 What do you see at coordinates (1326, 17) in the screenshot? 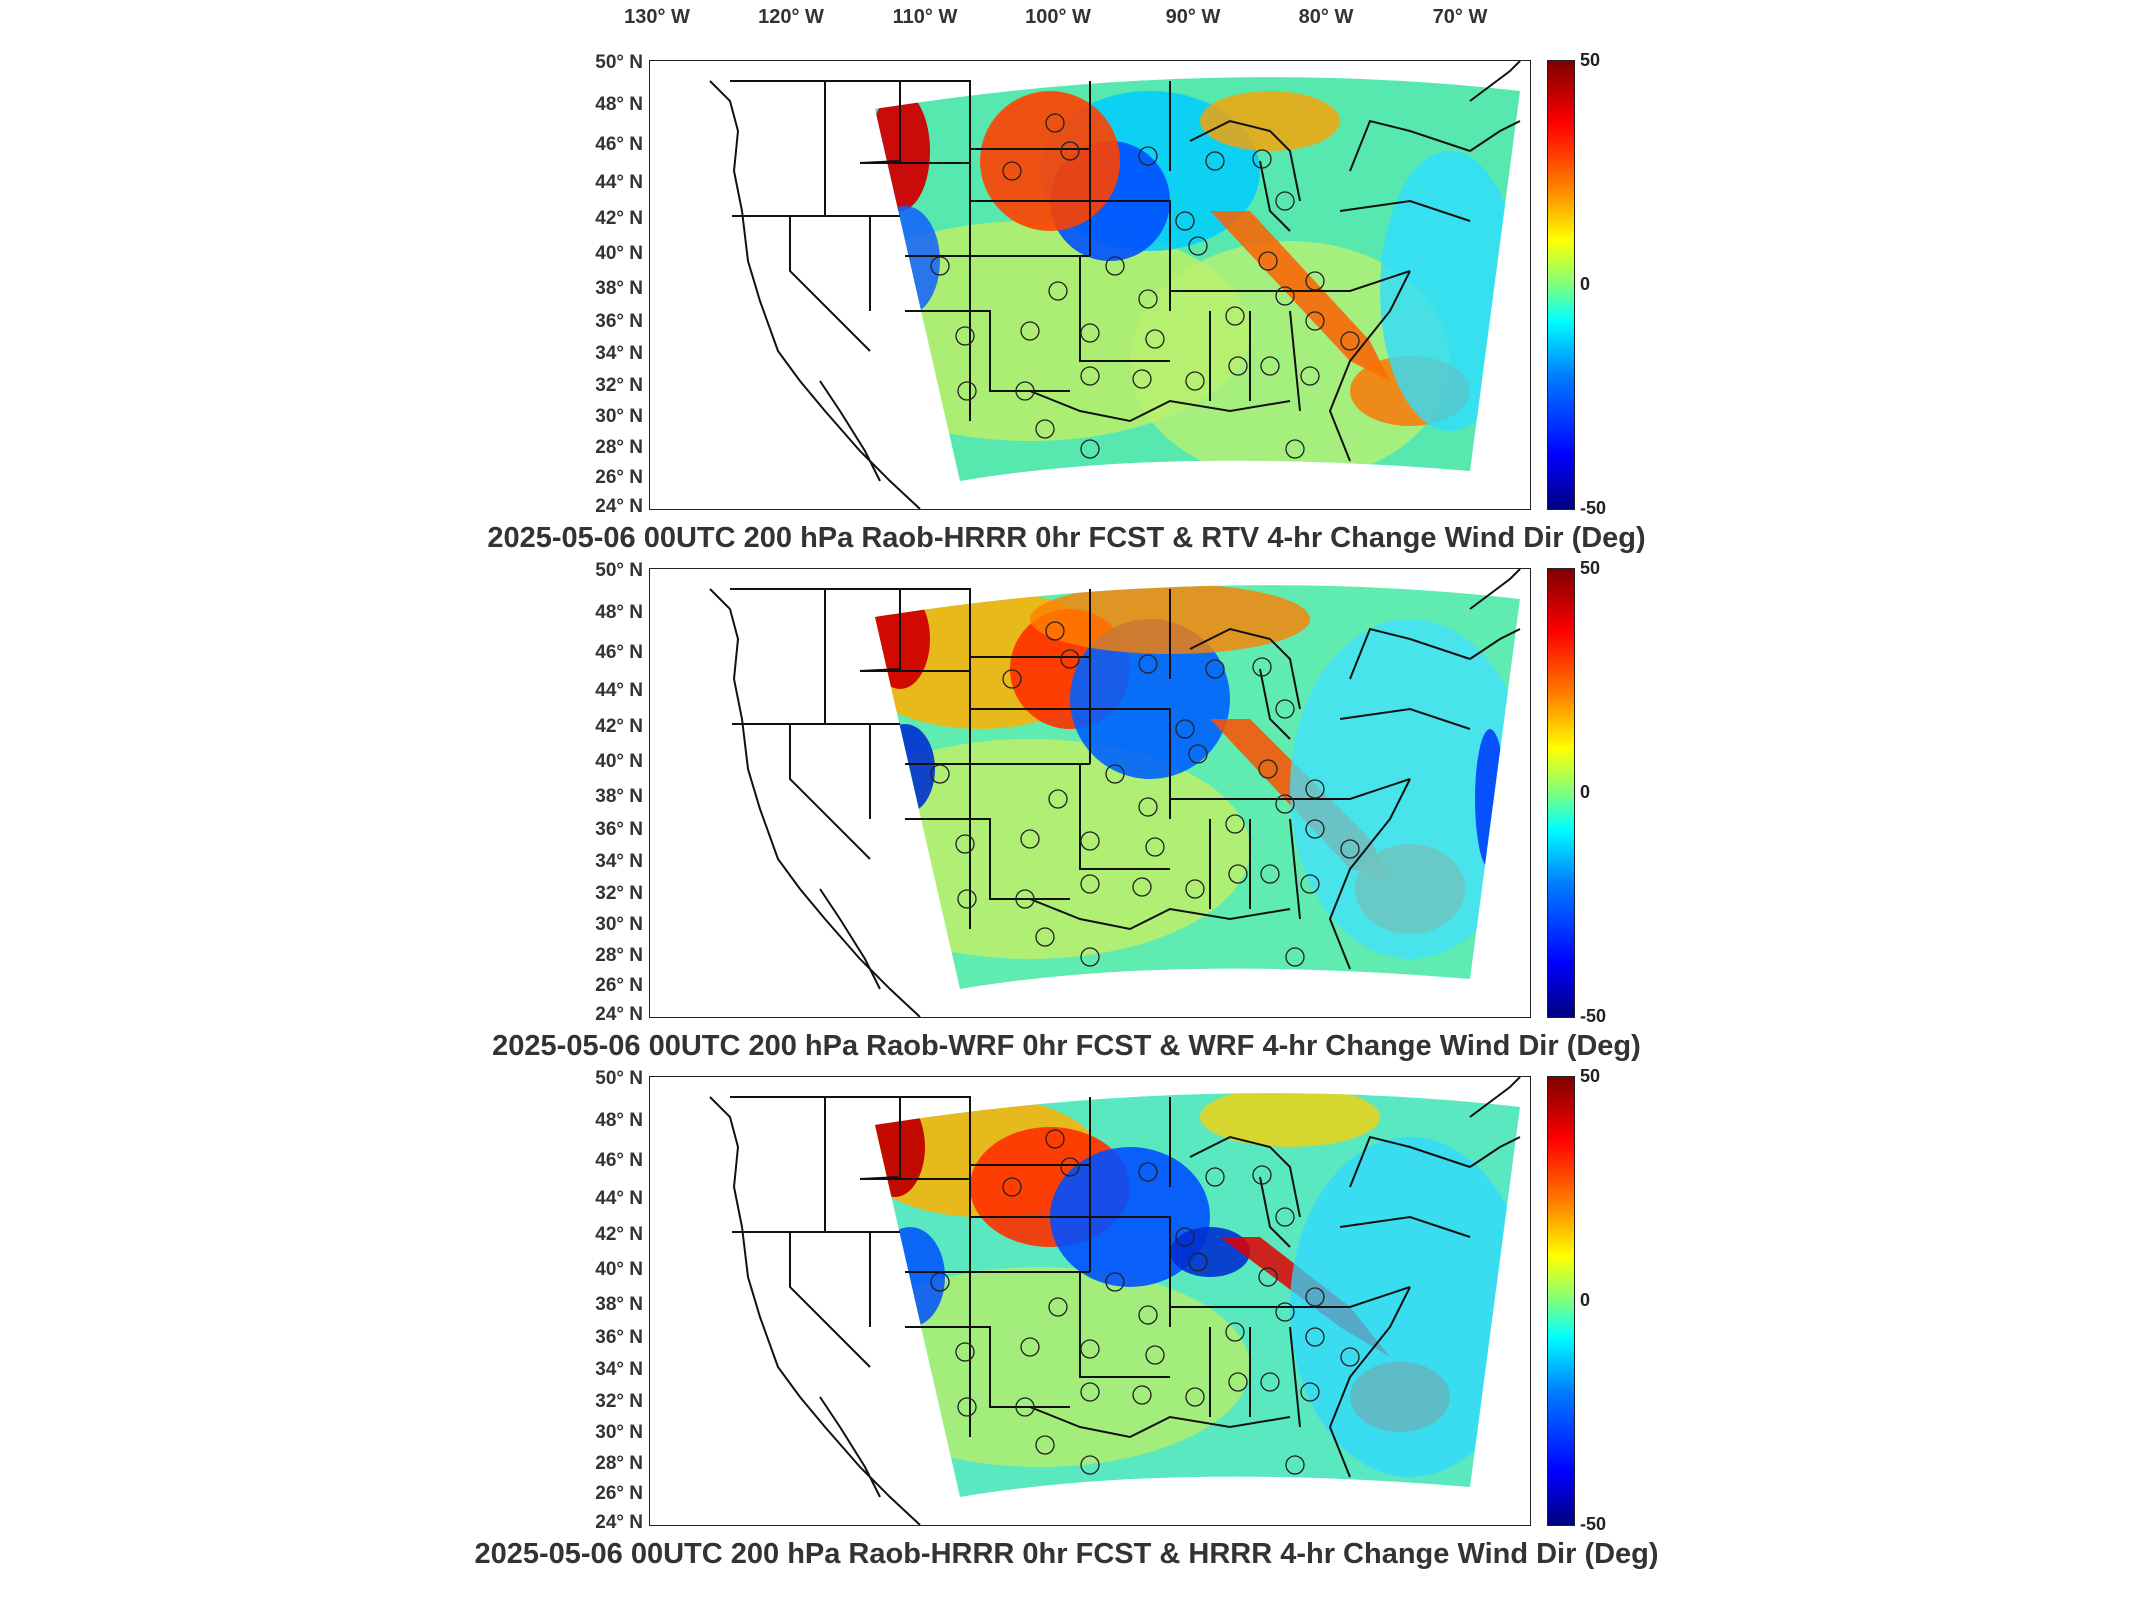
I see `lon-label-80w: 80° W` at bounding box center [1326, 17].